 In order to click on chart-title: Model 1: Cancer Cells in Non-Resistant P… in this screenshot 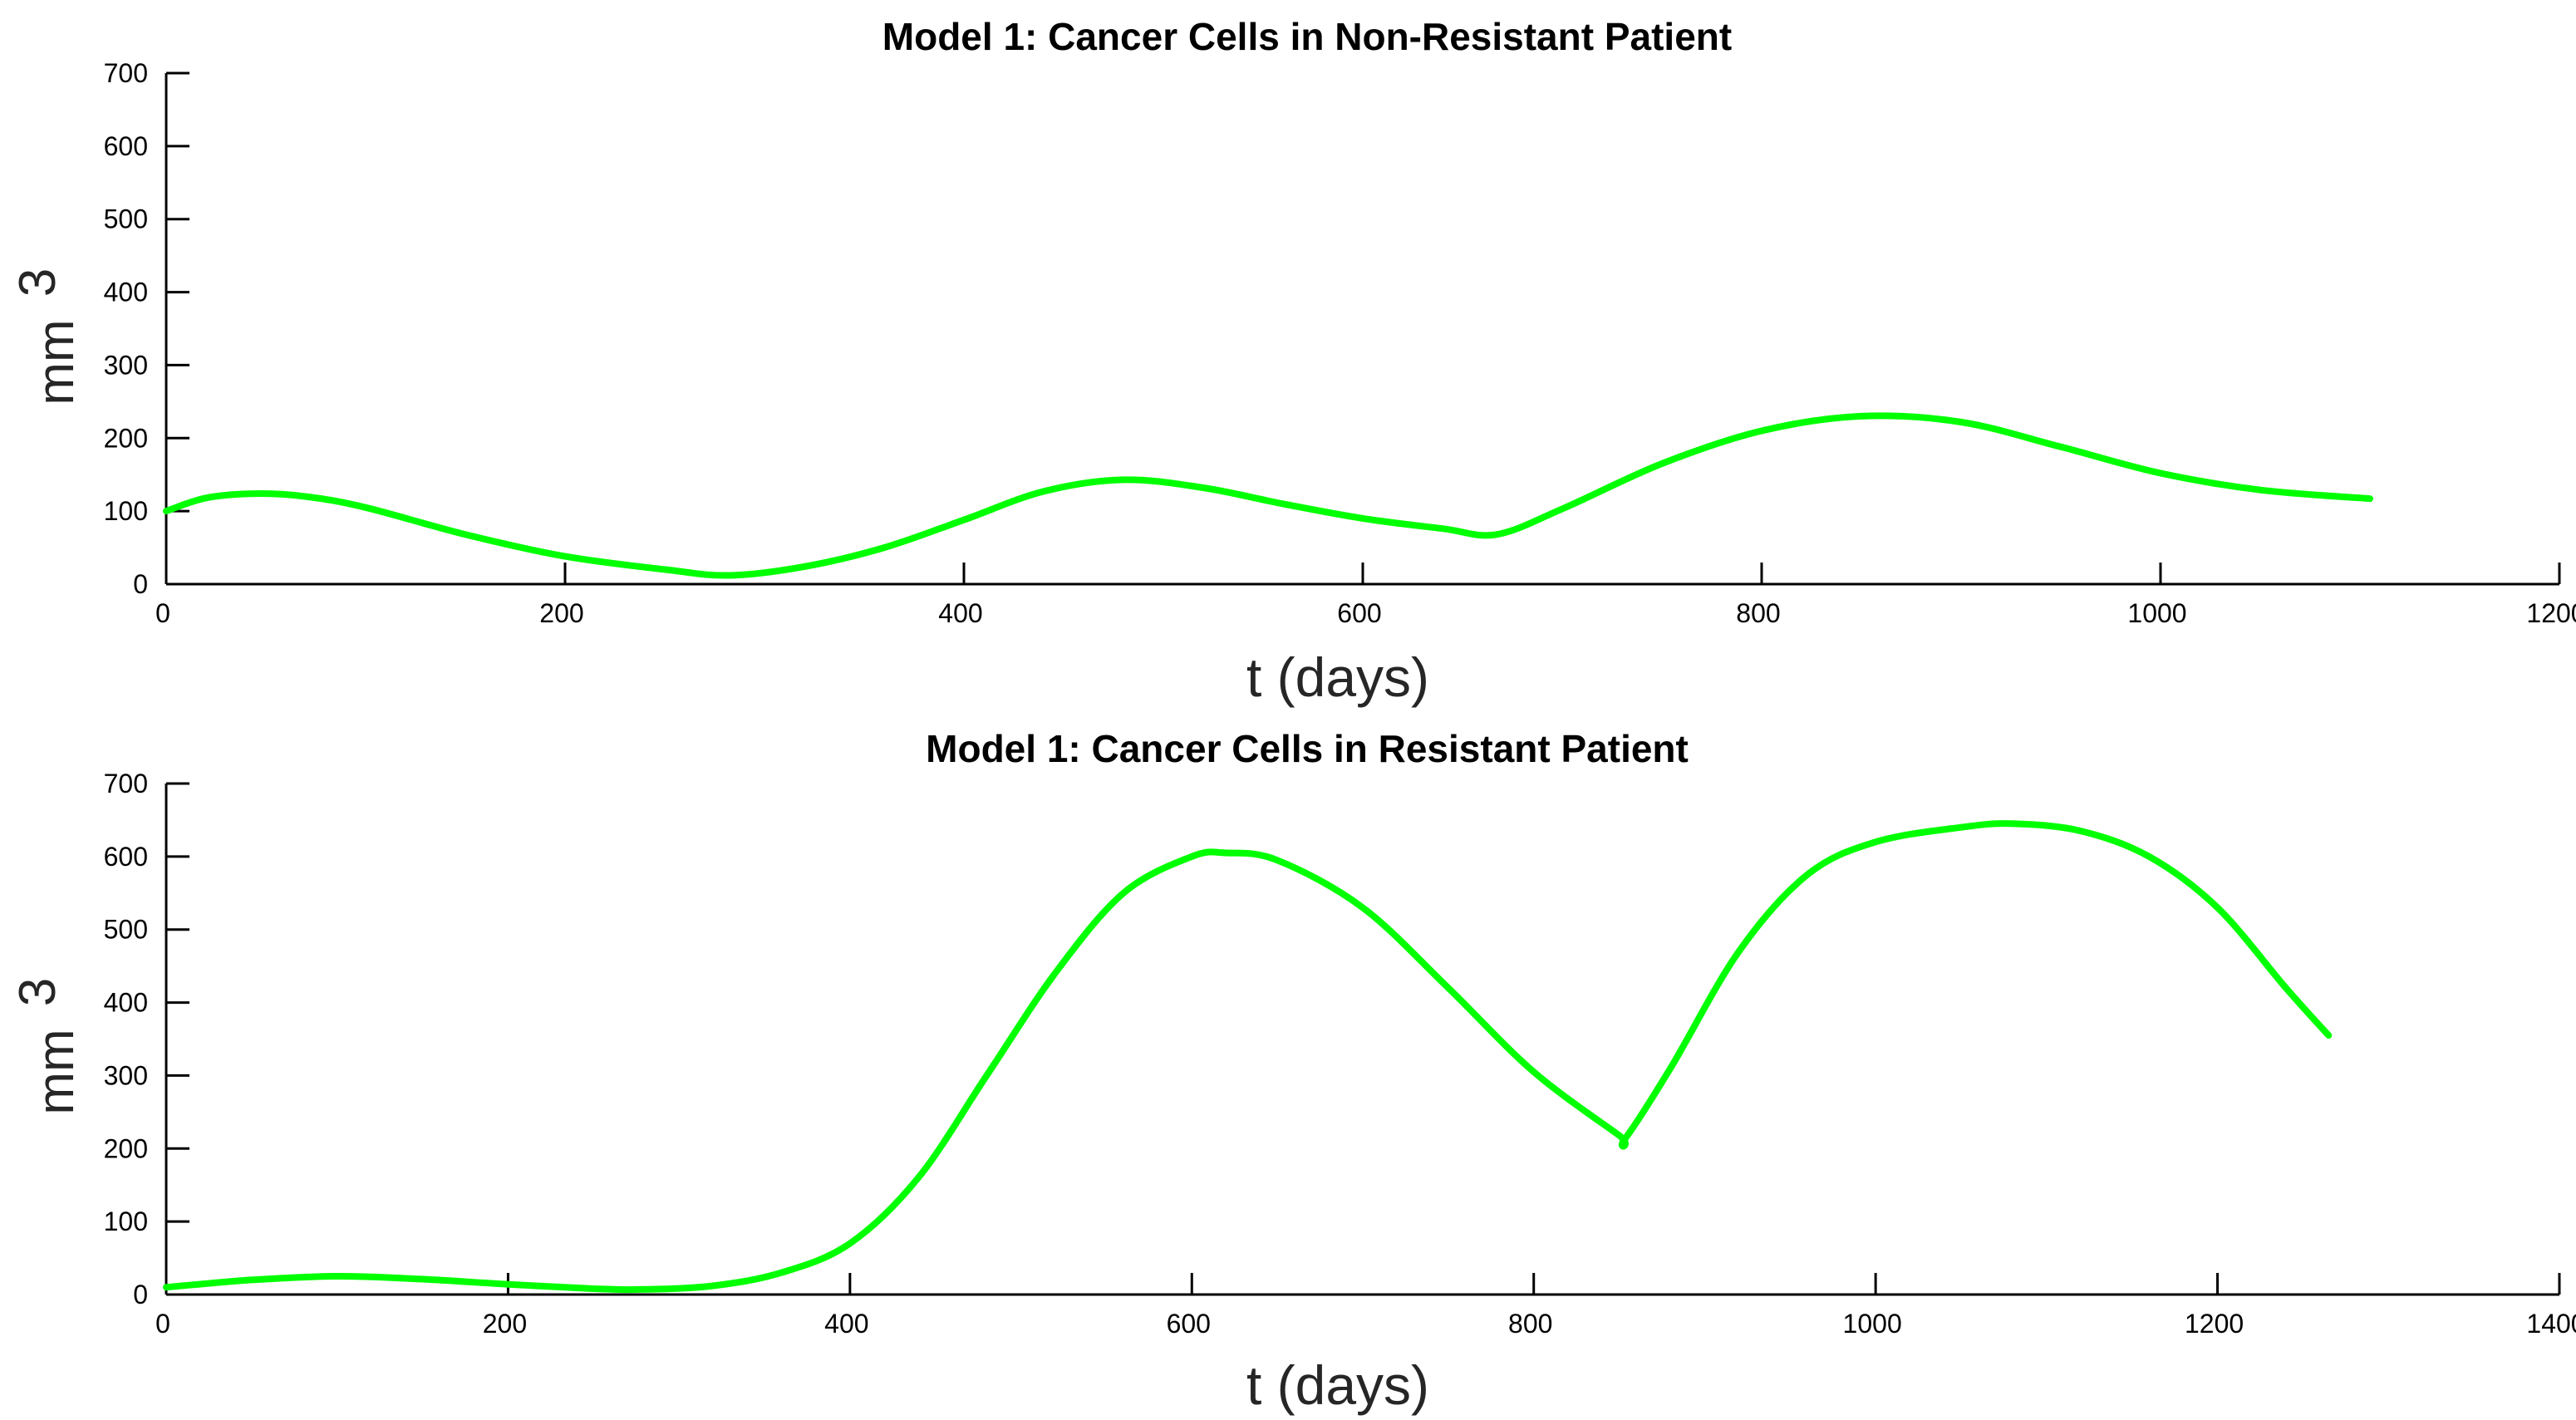, I will do `click(1307, 36)`.